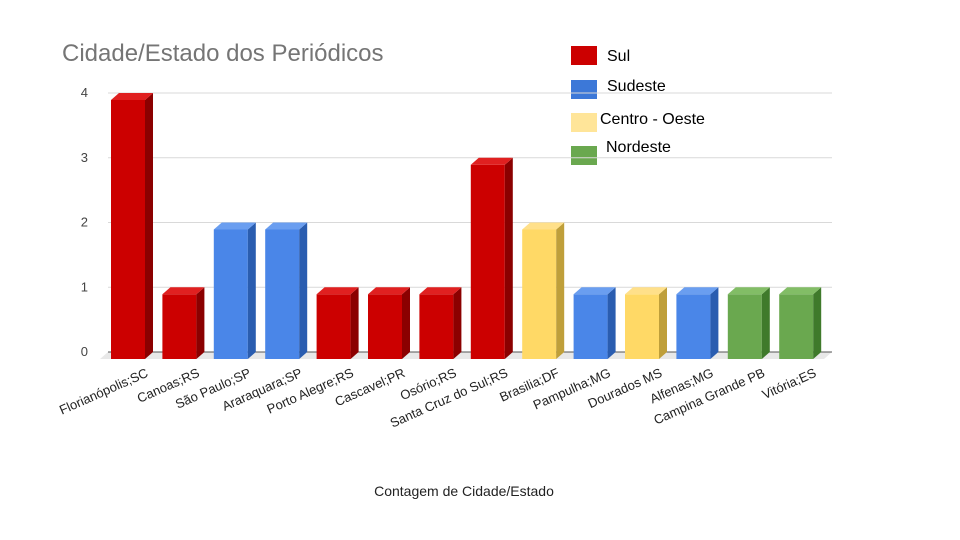  I want to click on y-tick-label: 2, so click(84, 222).